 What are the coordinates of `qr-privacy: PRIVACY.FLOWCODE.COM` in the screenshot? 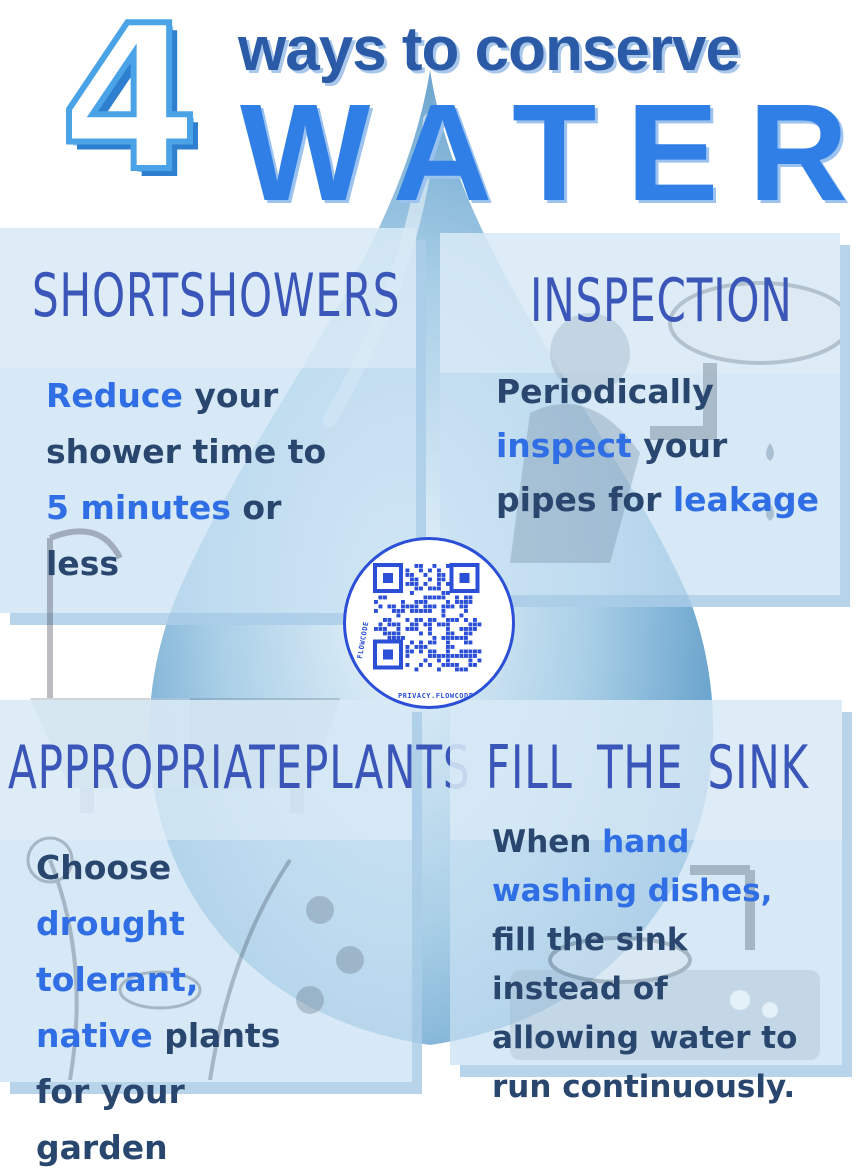 It's located at (445, 696).